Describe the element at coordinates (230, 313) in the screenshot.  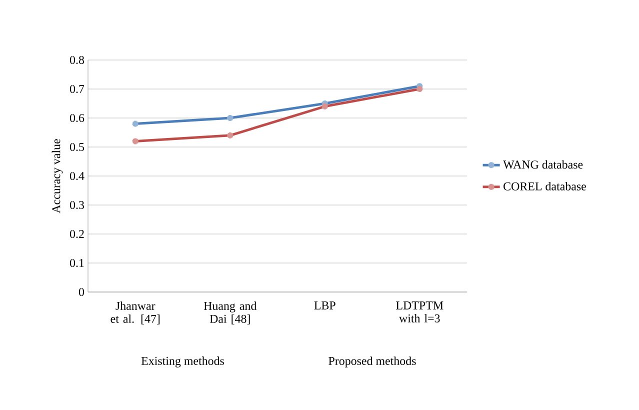
I see `x-tick-label: Huang and Dai [48]` at that location.